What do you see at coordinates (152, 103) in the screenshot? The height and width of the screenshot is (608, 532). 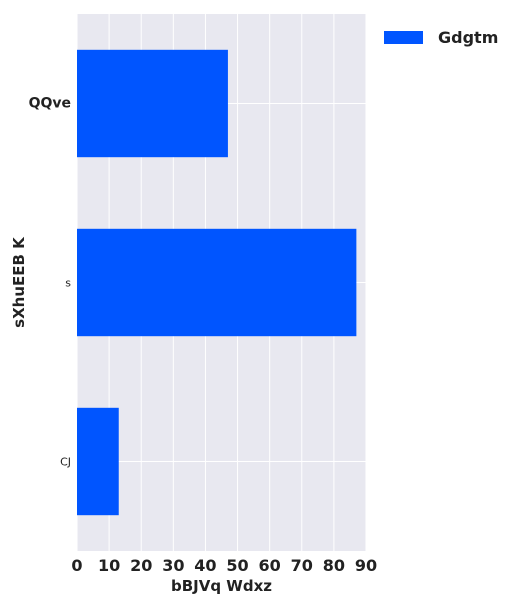 I see `bar-QQve` at bounding box center [152, 103].